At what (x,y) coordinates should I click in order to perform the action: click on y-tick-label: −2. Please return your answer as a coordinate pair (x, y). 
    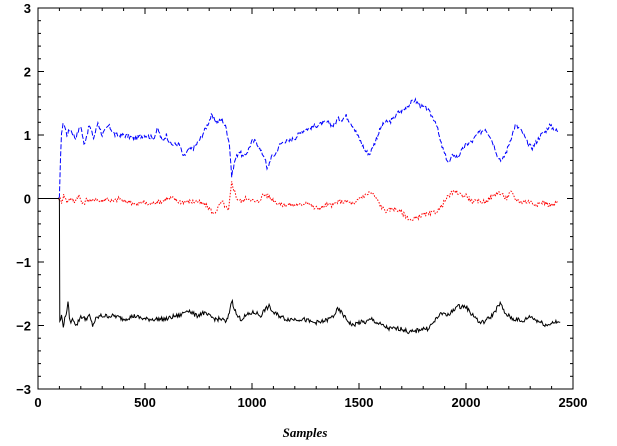
    Looking at the image, I should click on (23, 326).